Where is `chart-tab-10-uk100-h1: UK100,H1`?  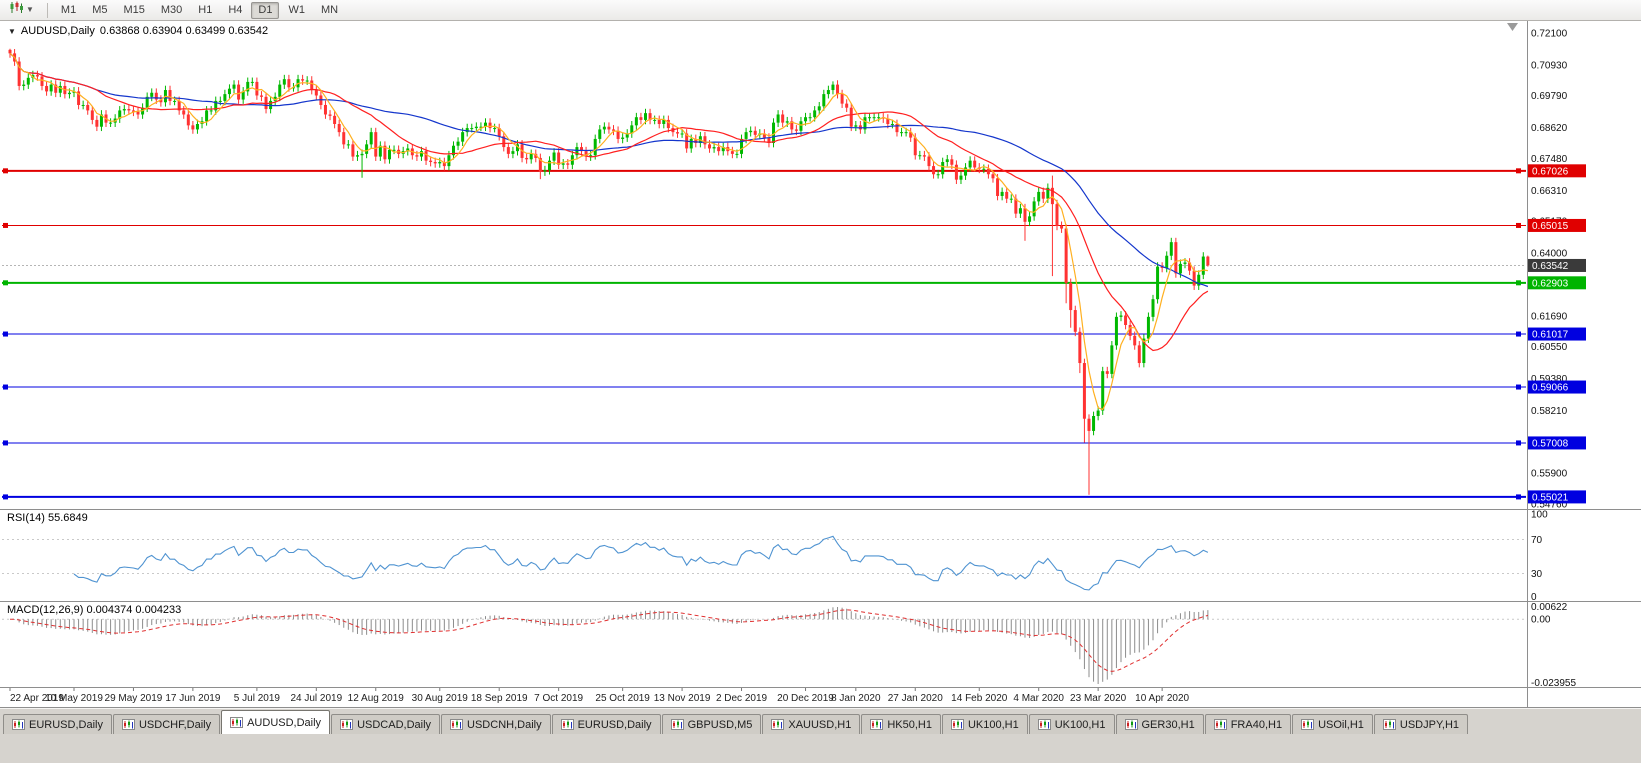
chart-tab-10-uk100-h1: UK100,H1 is located at coordinates (1071, 724).